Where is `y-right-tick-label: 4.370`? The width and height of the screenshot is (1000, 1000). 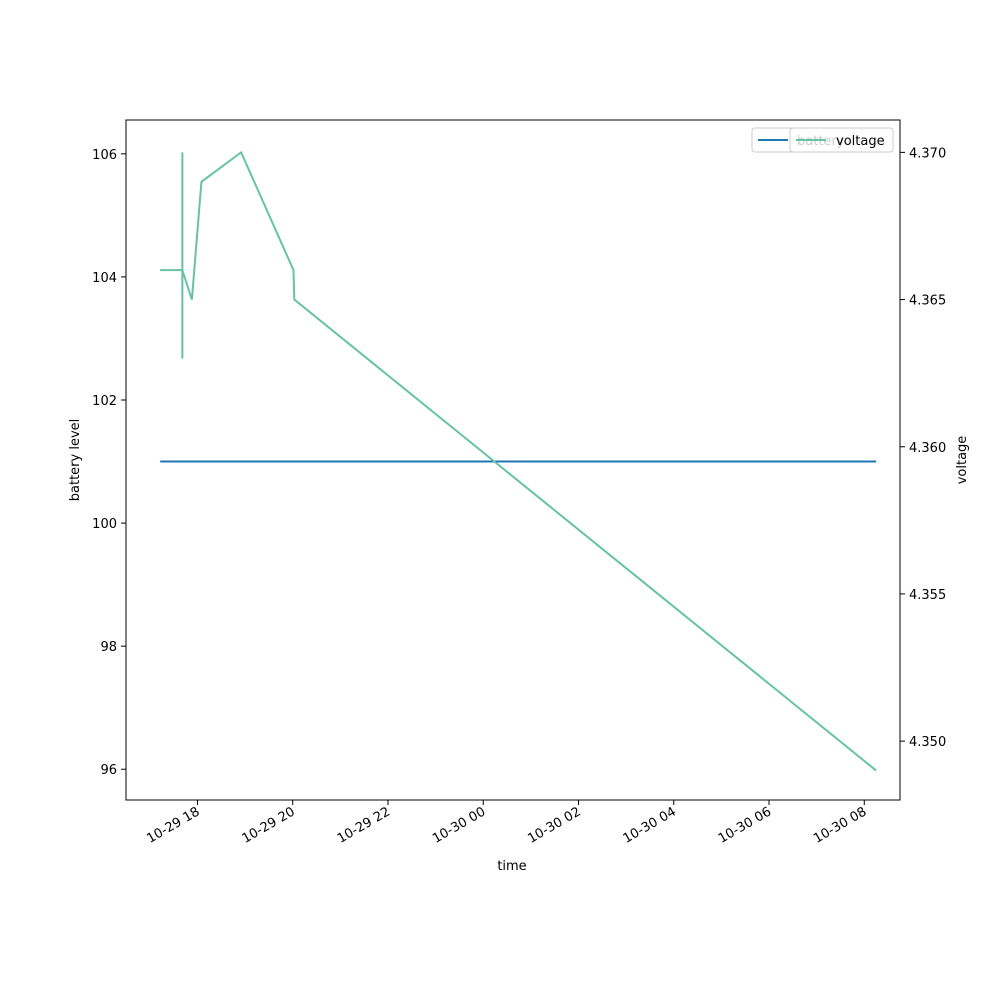
y-right-tick-label: 4.370 is located at coordinates (927, 153).